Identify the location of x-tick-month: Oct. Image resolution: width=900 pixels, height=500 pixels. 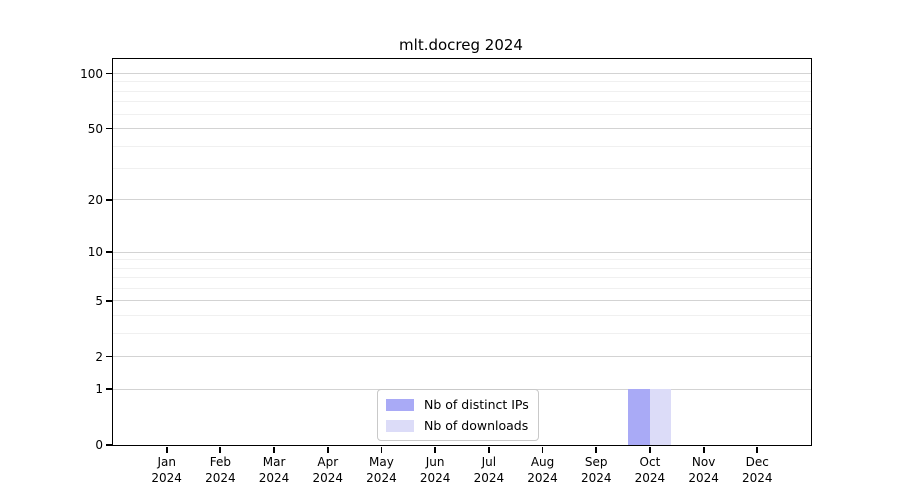
(650, 462).